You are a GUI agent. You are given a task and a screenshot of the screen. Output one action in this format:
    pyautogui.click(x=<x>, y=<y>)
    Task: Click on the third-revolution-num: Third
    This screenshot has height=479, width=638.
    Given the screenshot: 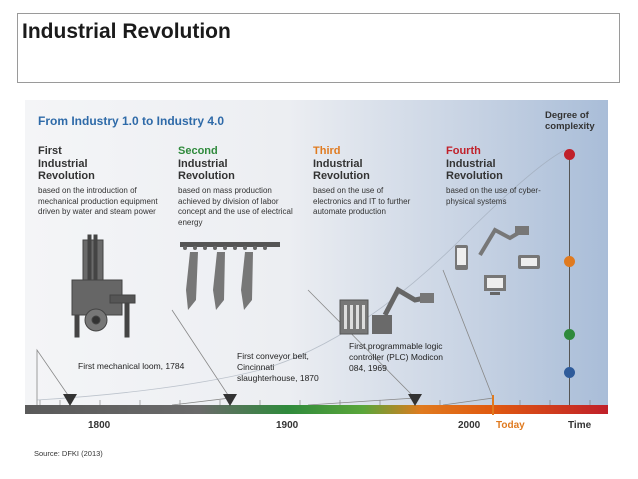 What is the action you would take?
    pyautogui.click(x=327, y=151)
    